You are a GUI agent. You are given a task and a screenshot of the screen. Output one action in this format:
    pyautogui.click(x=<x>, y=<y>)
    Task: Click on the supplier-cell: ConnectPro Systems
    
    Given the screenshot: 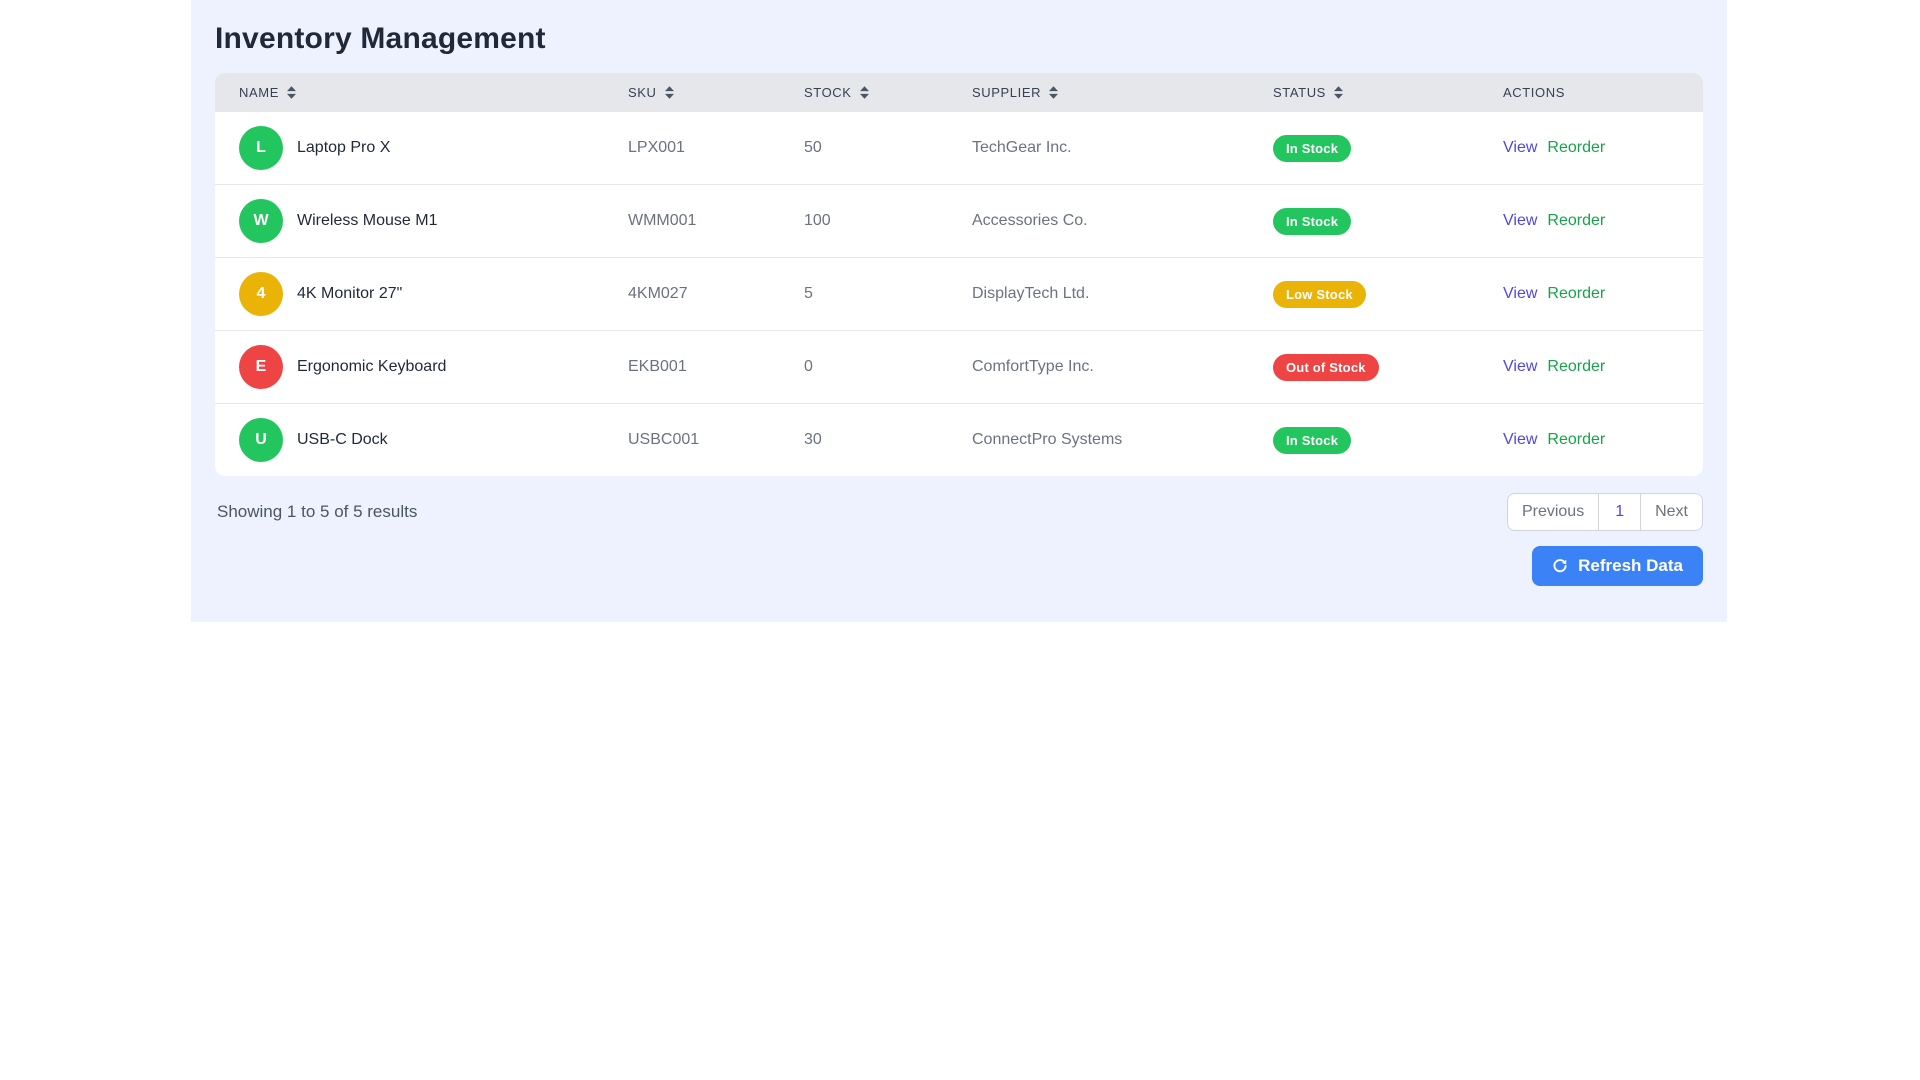 What is the action you would take?
    pyautogui.click(x=1047, y=439)
    